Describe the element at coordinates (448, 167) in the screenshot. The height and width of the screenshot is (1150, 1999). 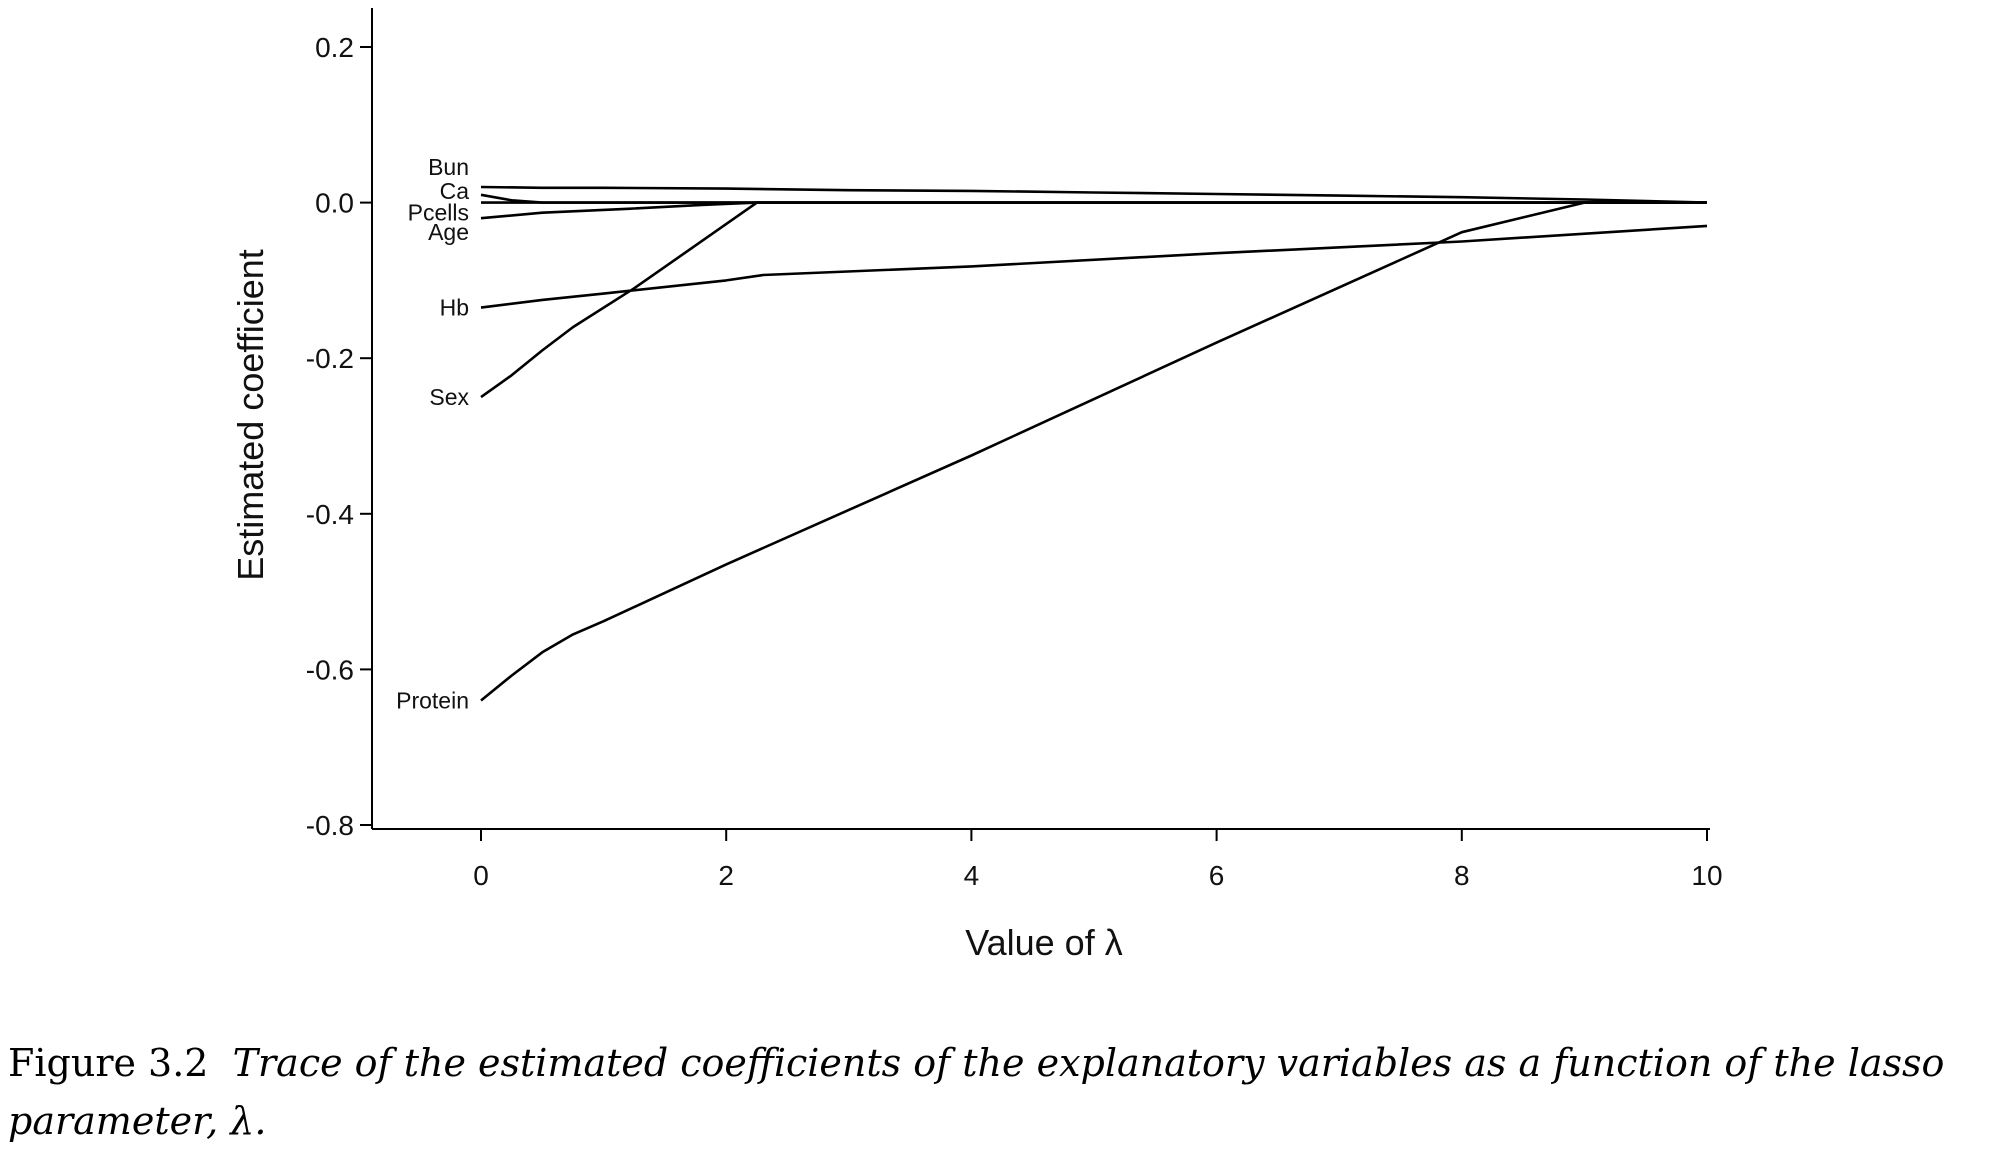
I see `series-label-bun: Bun` at that location.